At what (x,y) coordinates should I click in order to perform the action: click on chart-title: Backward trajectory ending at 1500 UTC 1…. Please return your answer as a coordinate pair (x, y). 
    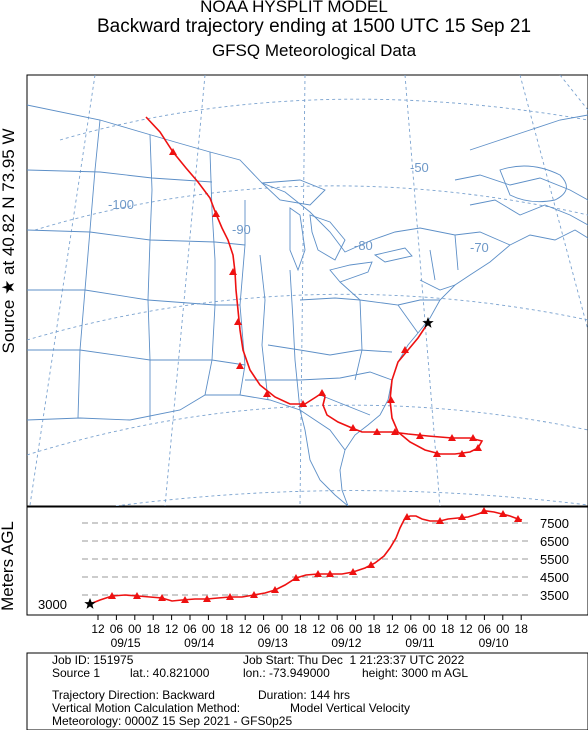
    Looking at the image, I should click on (314, 26).